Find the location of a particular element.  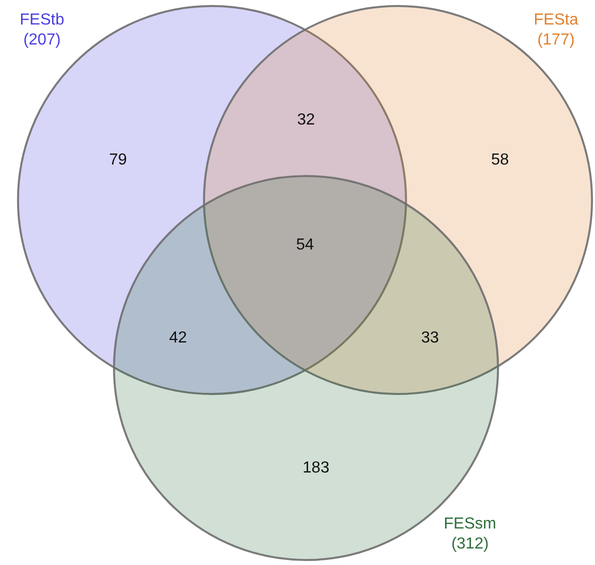

text: 58 is located at coordinates (500, 159).